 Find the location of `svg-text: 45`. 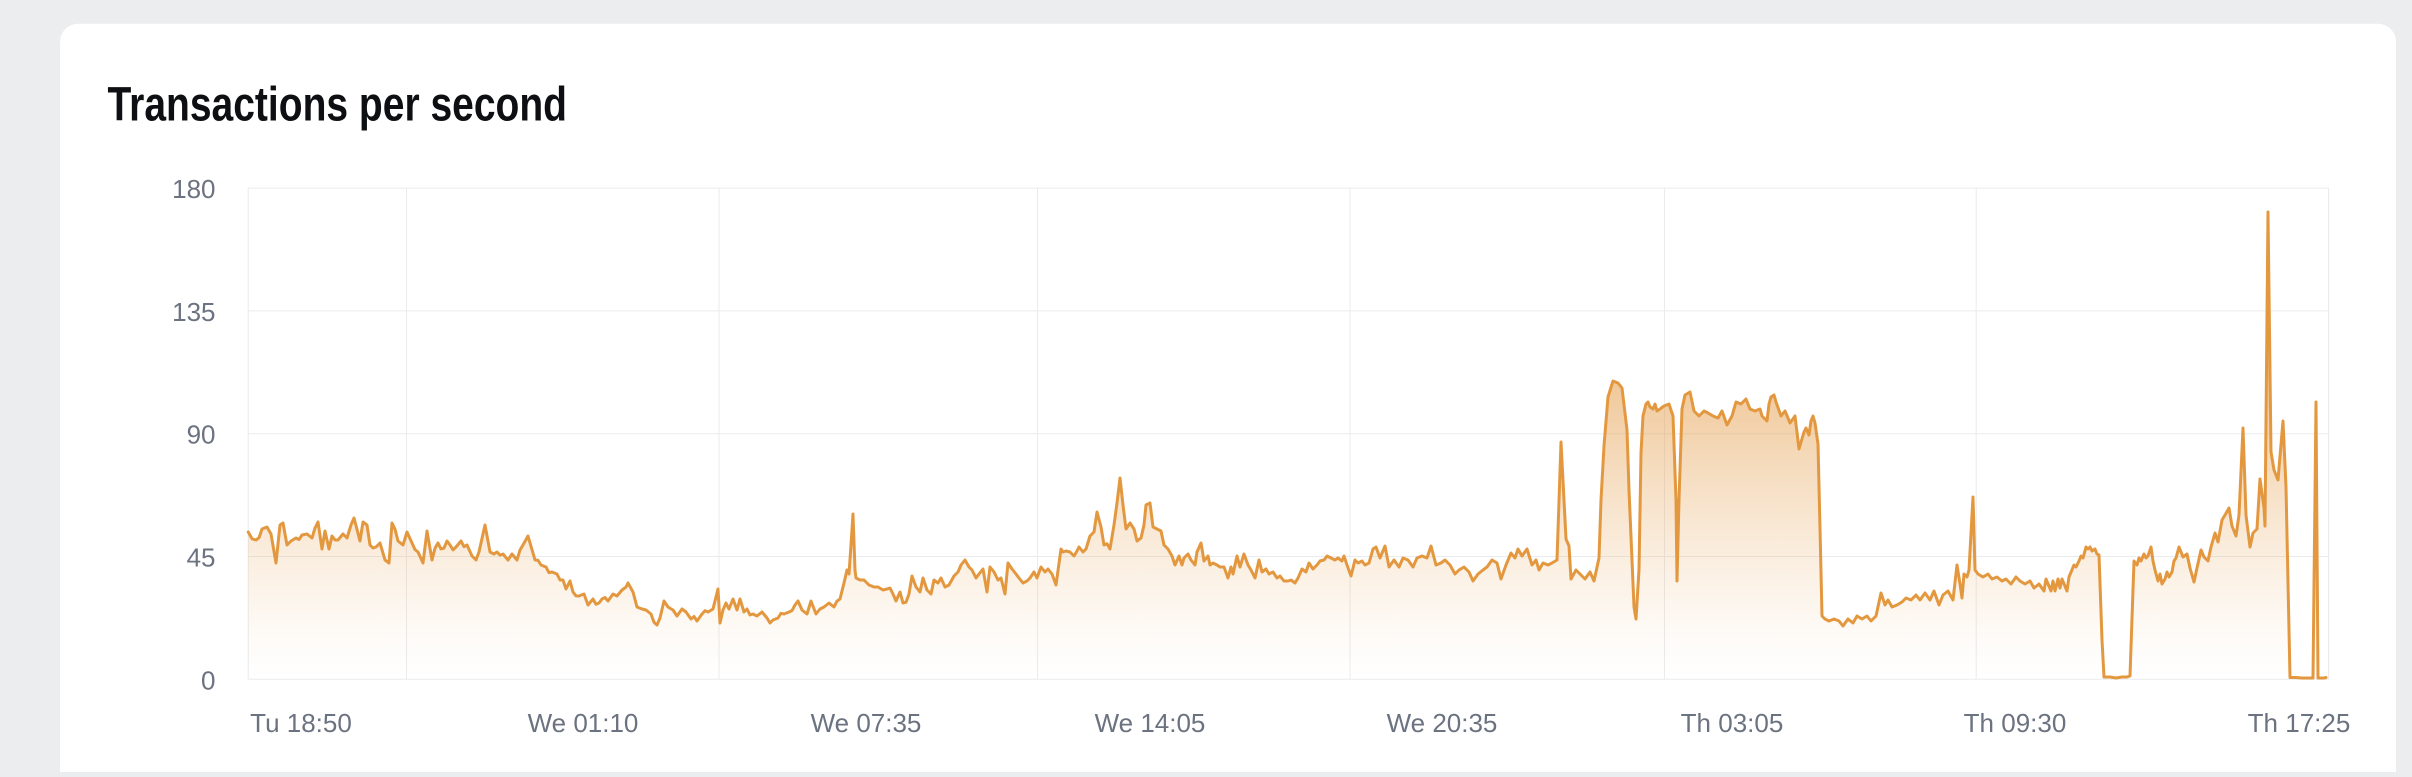

svg-text: 45 is located at coordinates (201, 558).